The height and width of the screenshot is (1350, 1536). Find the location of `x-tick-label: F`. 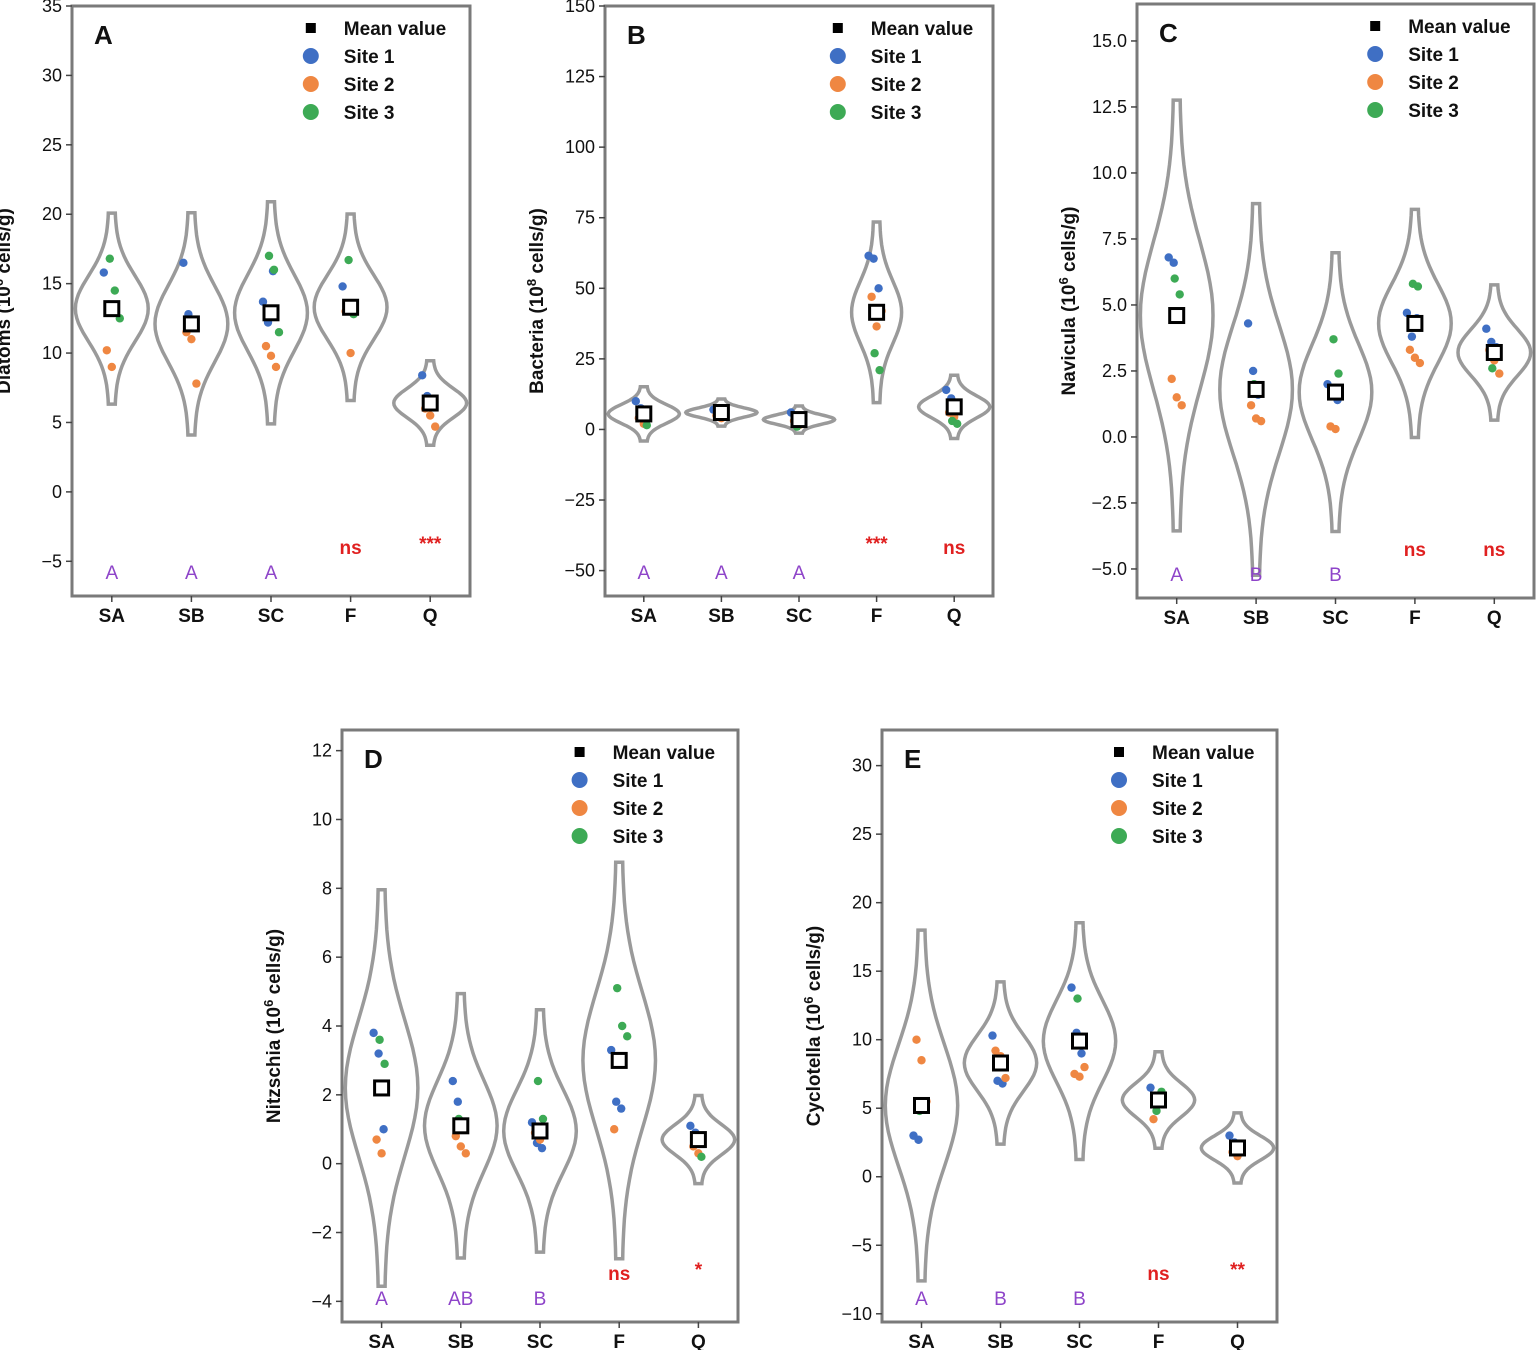

x-tick-label: F is located at coordinates (619, 1341).